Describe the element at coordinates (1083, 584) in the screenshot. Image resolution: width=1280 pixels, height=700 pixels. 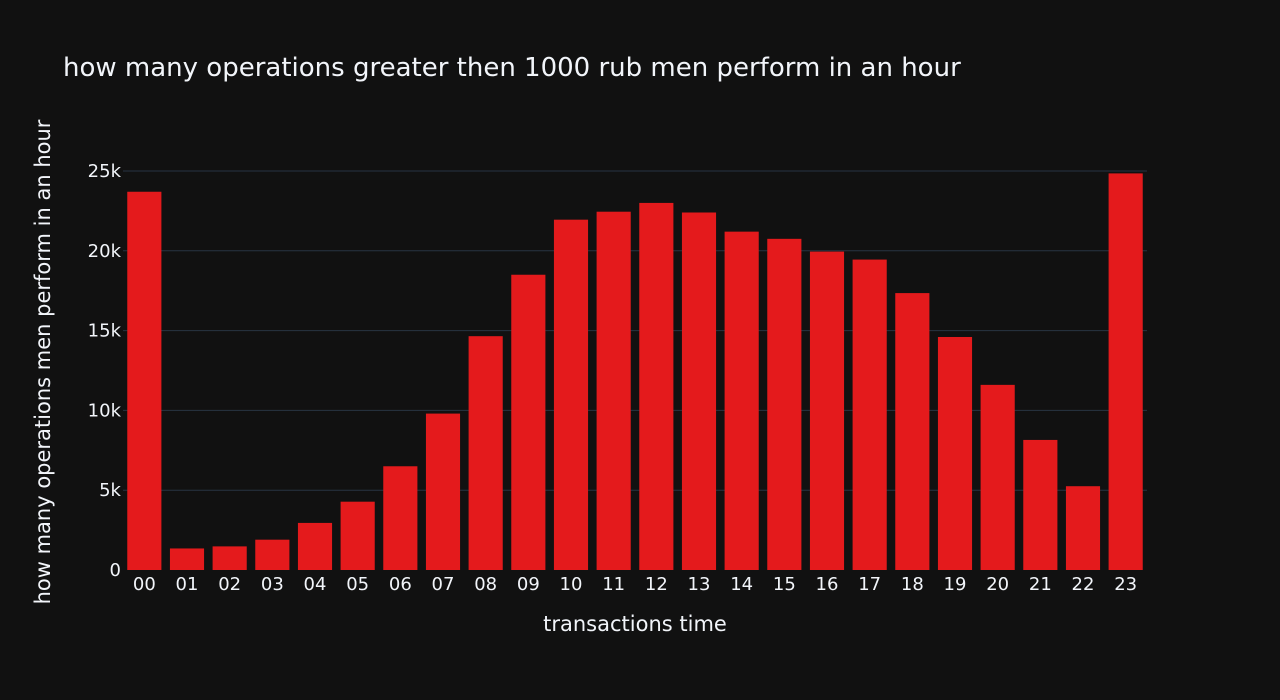
I see `x-tick-label: 22` at that location.